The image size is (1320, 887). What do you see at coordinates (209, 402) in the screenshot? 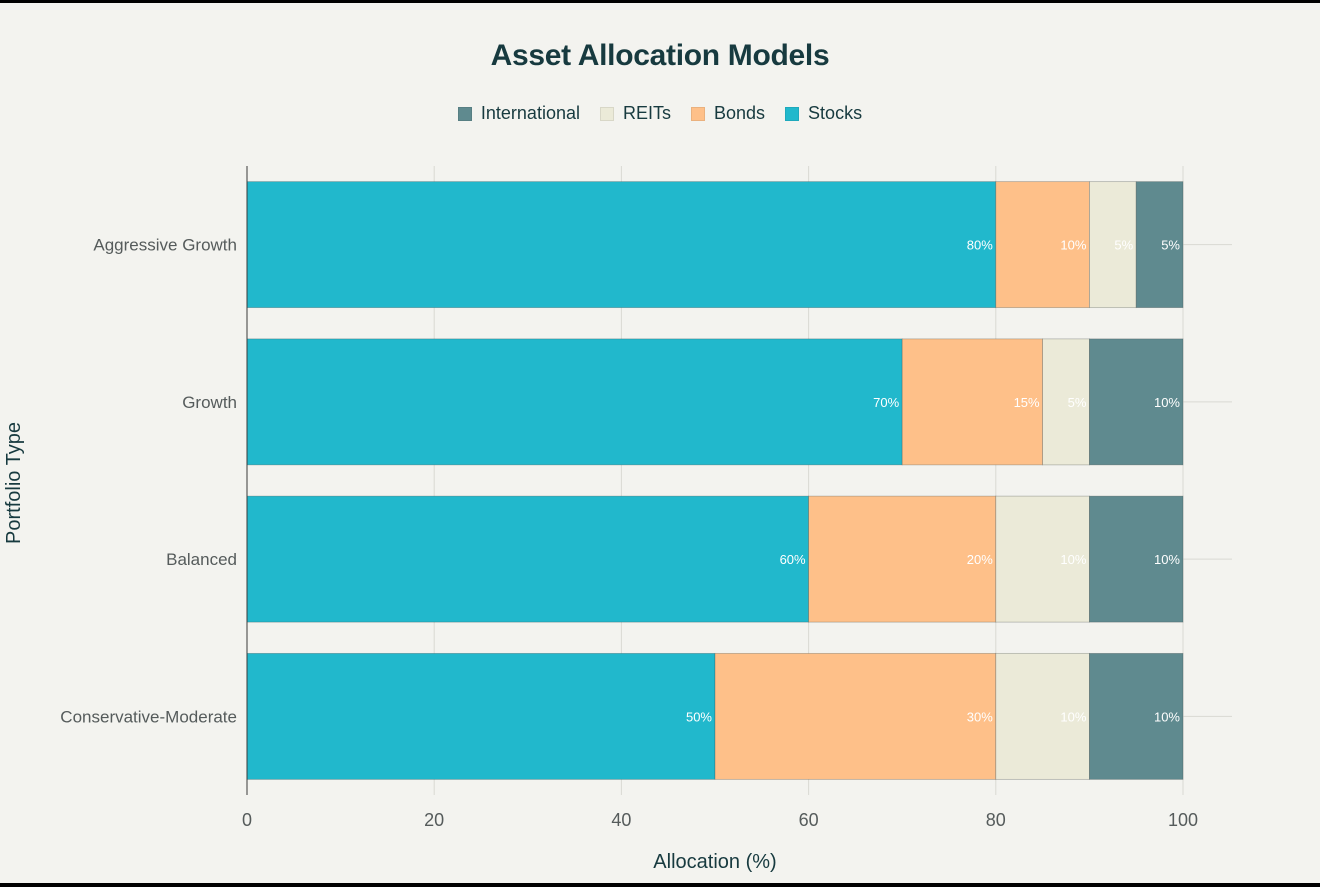
I see `y-tick-label: Growth` at bounding box center [209, 402].